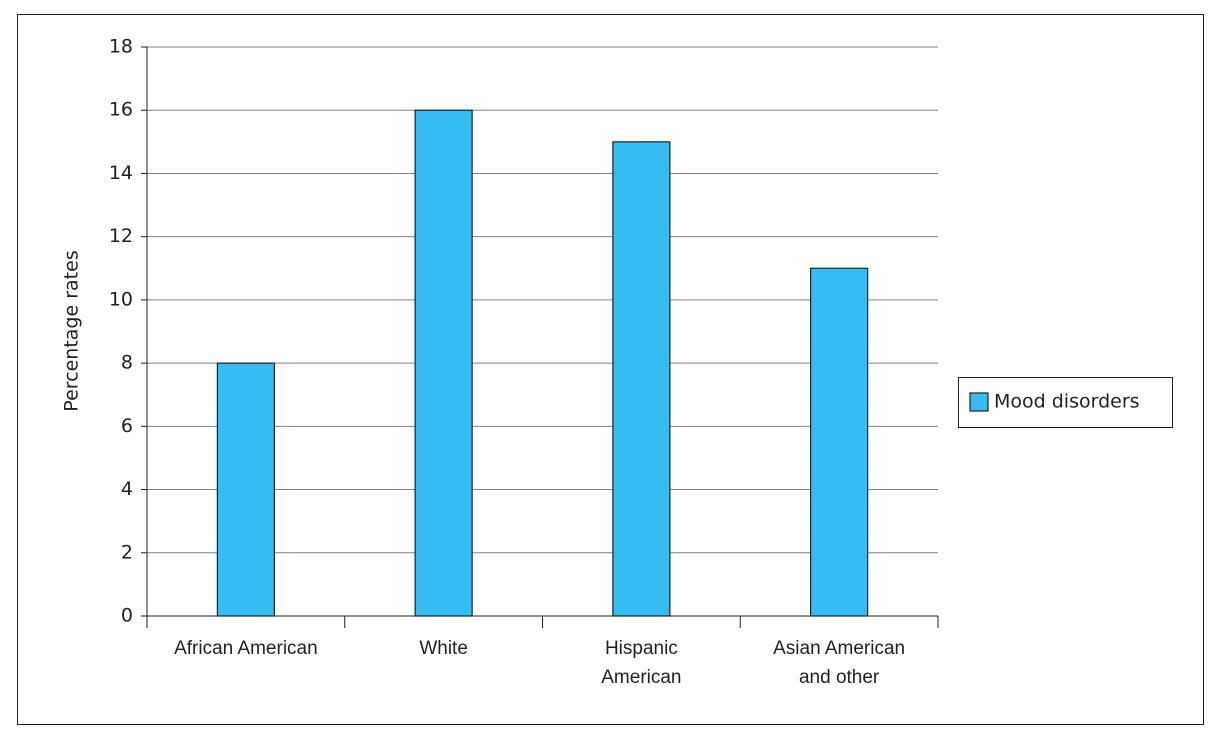 This screenshot has width=1219, height=742. What do you see at coordinates (121, 47) in the screenshot?
I see `y-tick-label: 18` at bounding box center [121, 47].